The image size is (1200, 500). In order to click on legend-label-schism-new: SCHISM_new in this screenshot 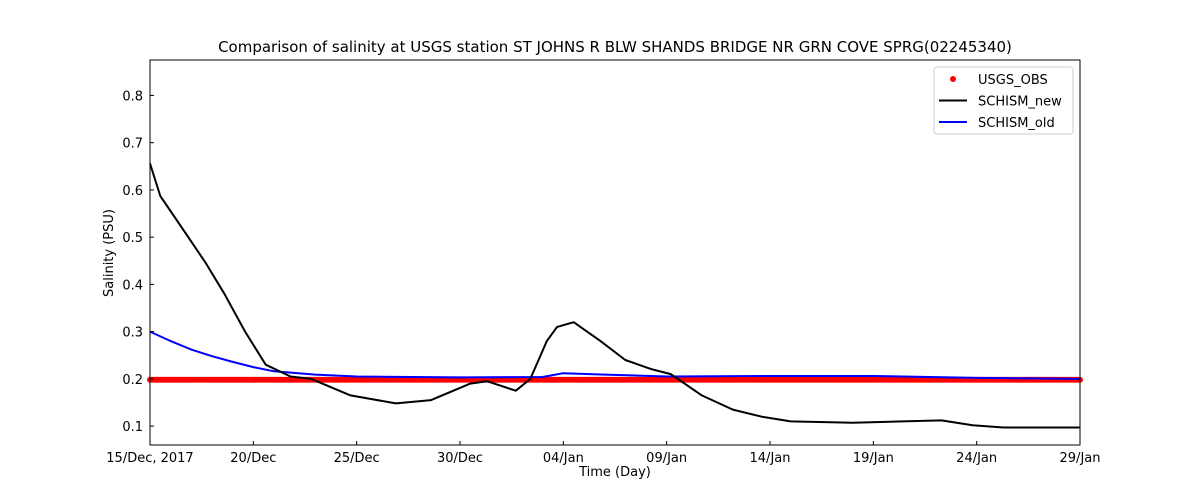, I will do `click(1020, 102)`.